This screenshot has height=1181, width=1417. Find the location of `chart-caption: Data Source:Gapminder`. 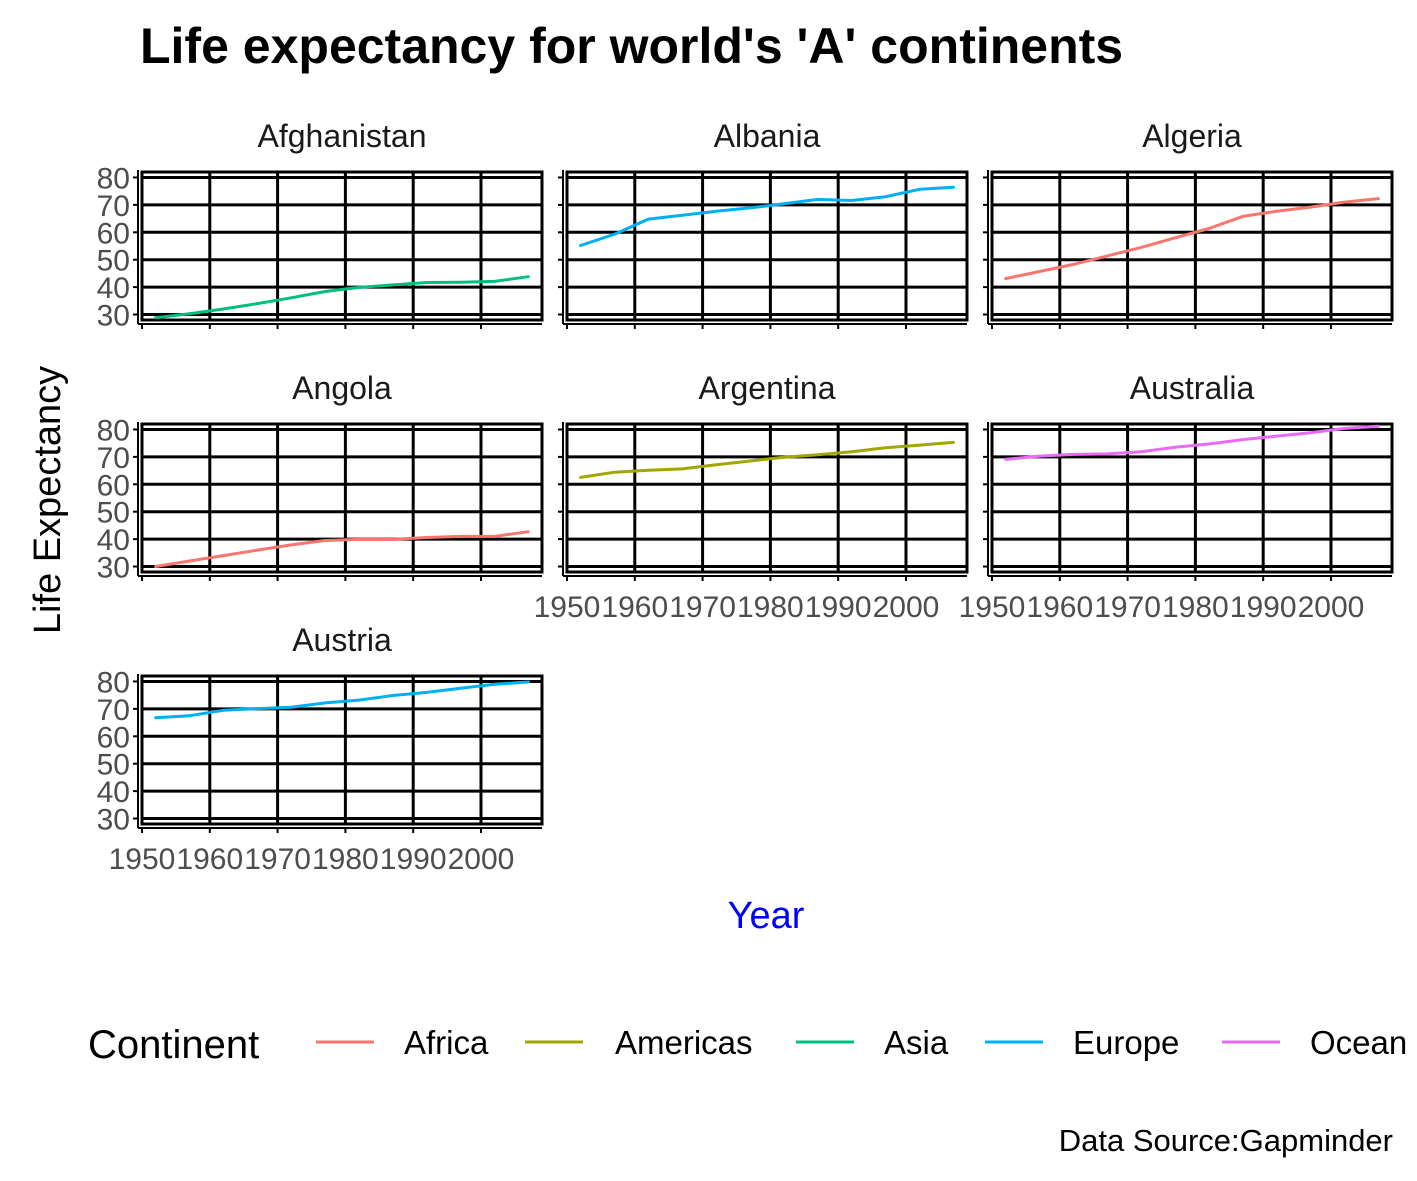

chart-caption: Data Source:Gapminder is located at coordinates (1226, 1140).